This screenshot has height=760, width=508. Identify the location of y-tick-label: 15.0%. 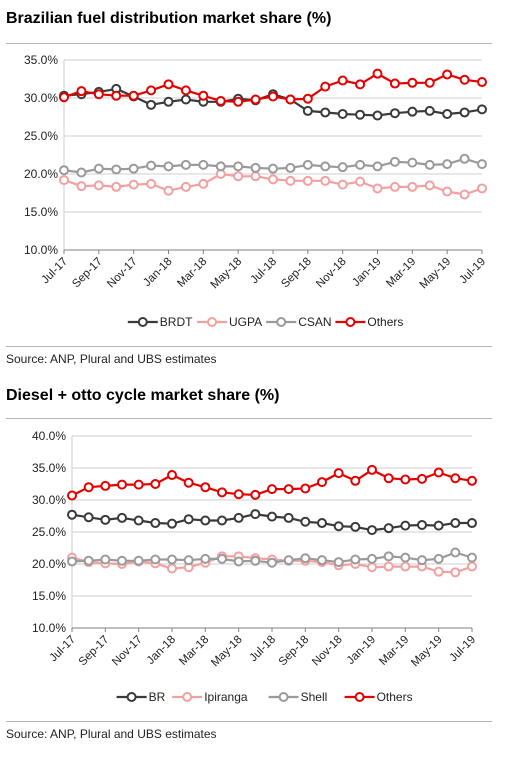
(41, 212).